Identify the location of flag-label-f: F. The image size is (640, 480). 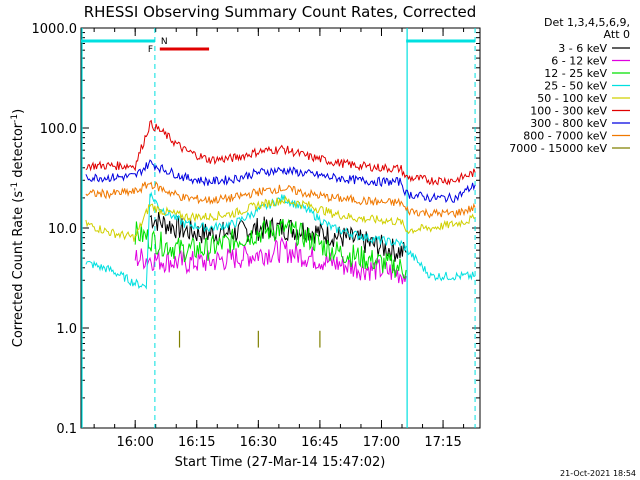
(150, 50).